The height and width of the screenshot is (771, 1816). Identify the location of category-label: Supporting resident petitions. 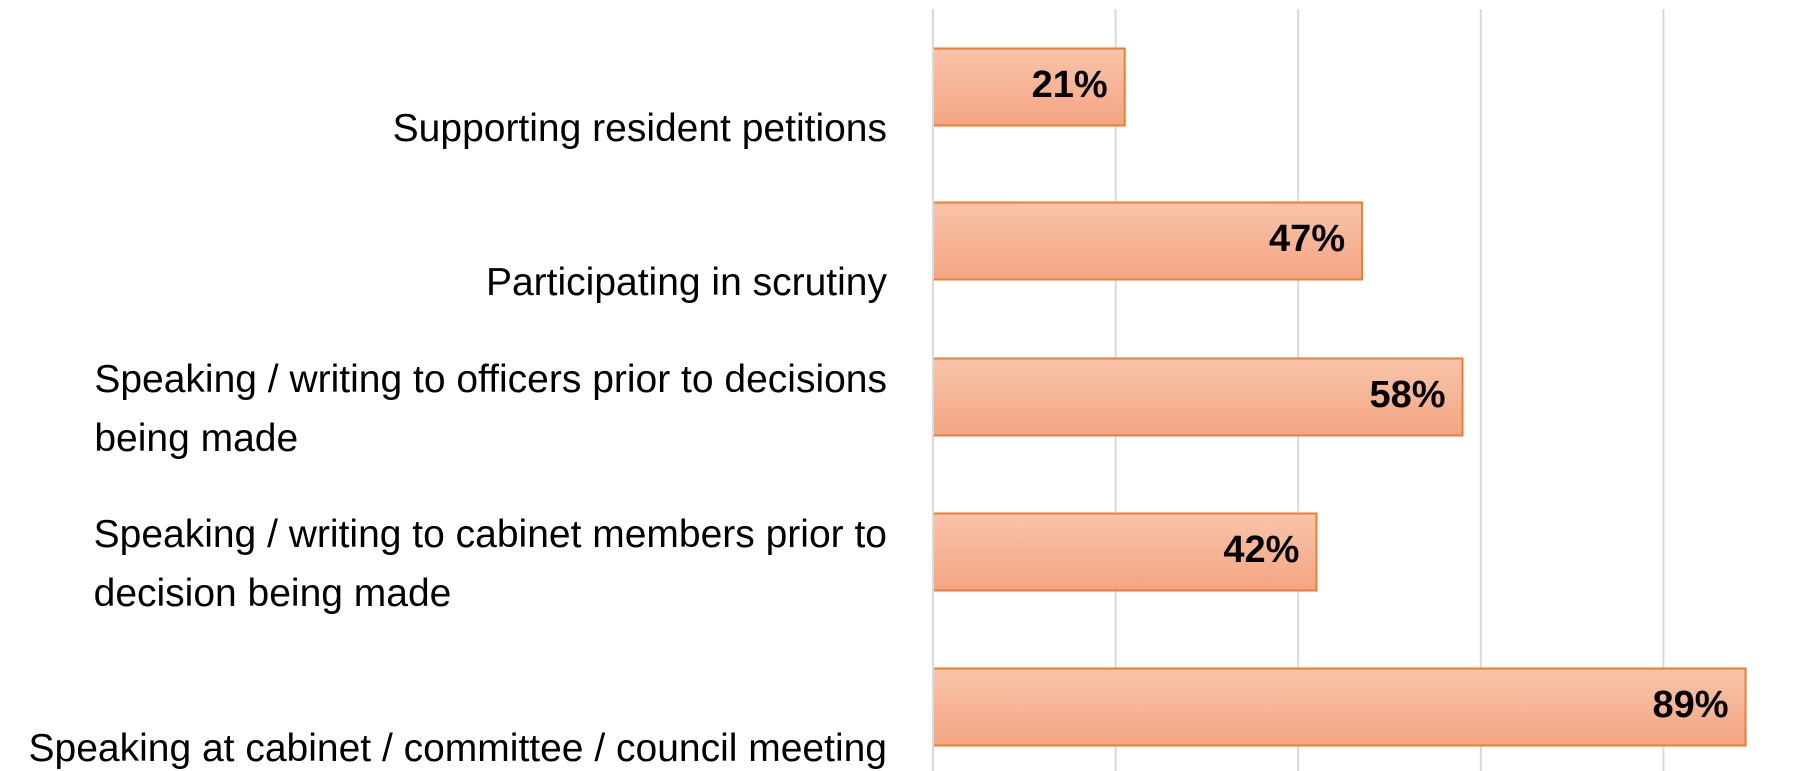
(640, 128).